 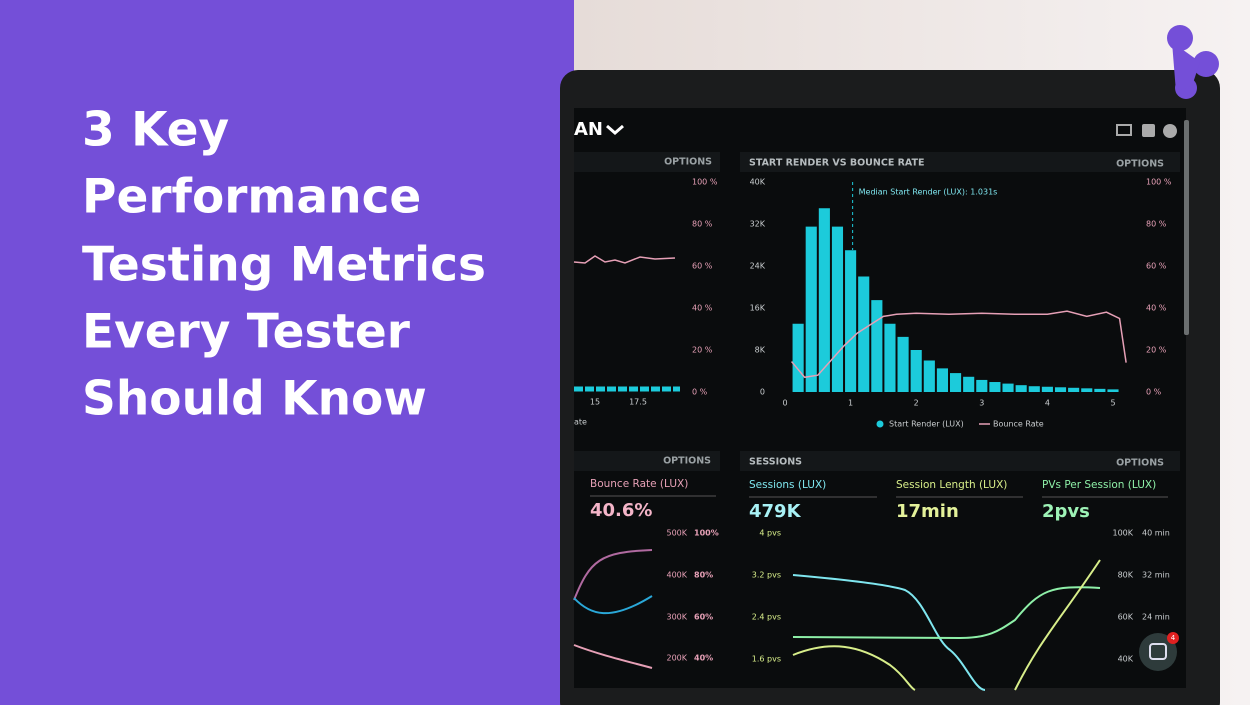 I want to click on monitor-icon, so click(x=1124, y=130).